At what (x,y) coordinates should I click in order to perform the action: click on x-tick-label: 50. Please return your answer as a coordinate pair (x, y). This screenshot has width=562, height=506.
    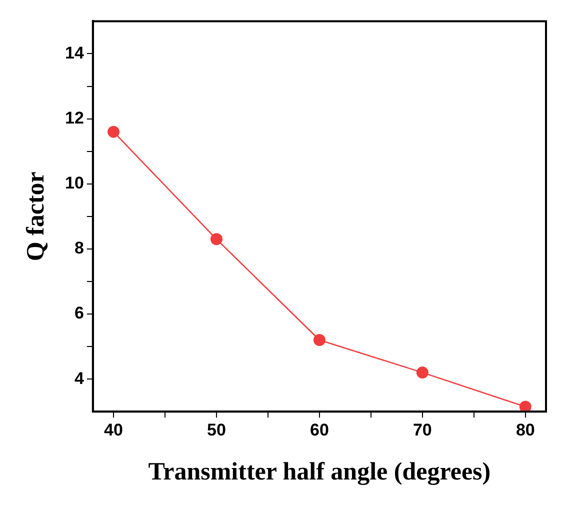
    Looking at the image, I should click on (216, 430).